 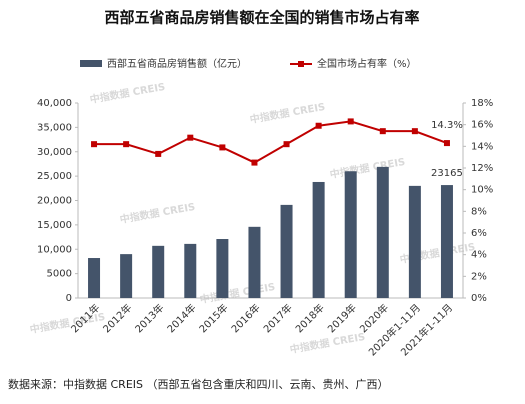 What do you see at coordinates (54, 103) in the screenshot?
I see `y-tick-label: 40,000` at bounding box center [54, 103].